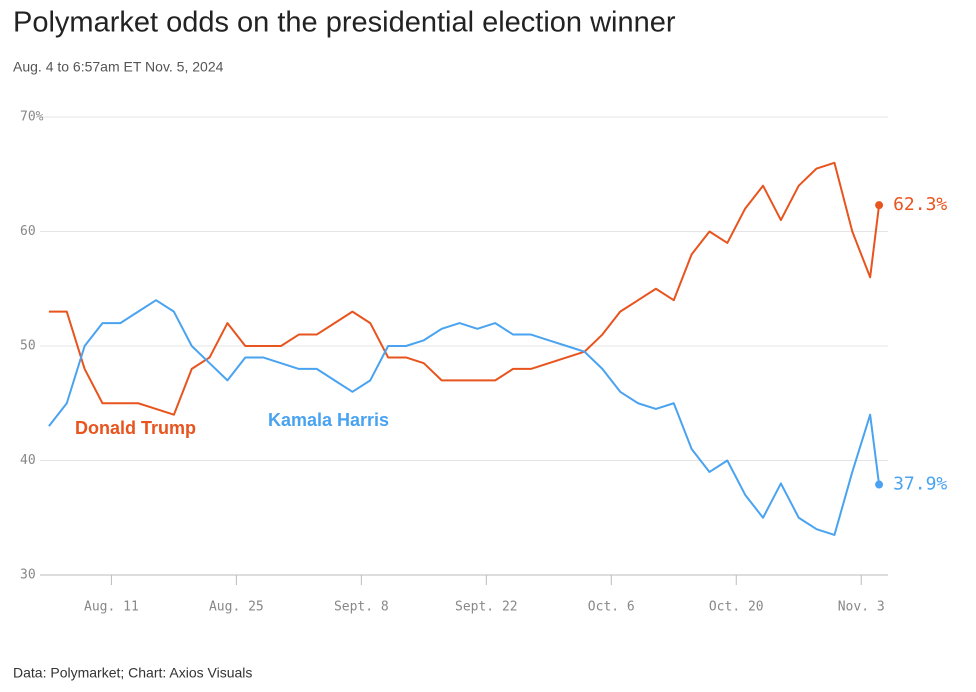 This screenshot has height=692, width=976. Describe the element at coordinates (361, 607) in the screenshot. I see `x-tick-label: Sept. 8` at that location.